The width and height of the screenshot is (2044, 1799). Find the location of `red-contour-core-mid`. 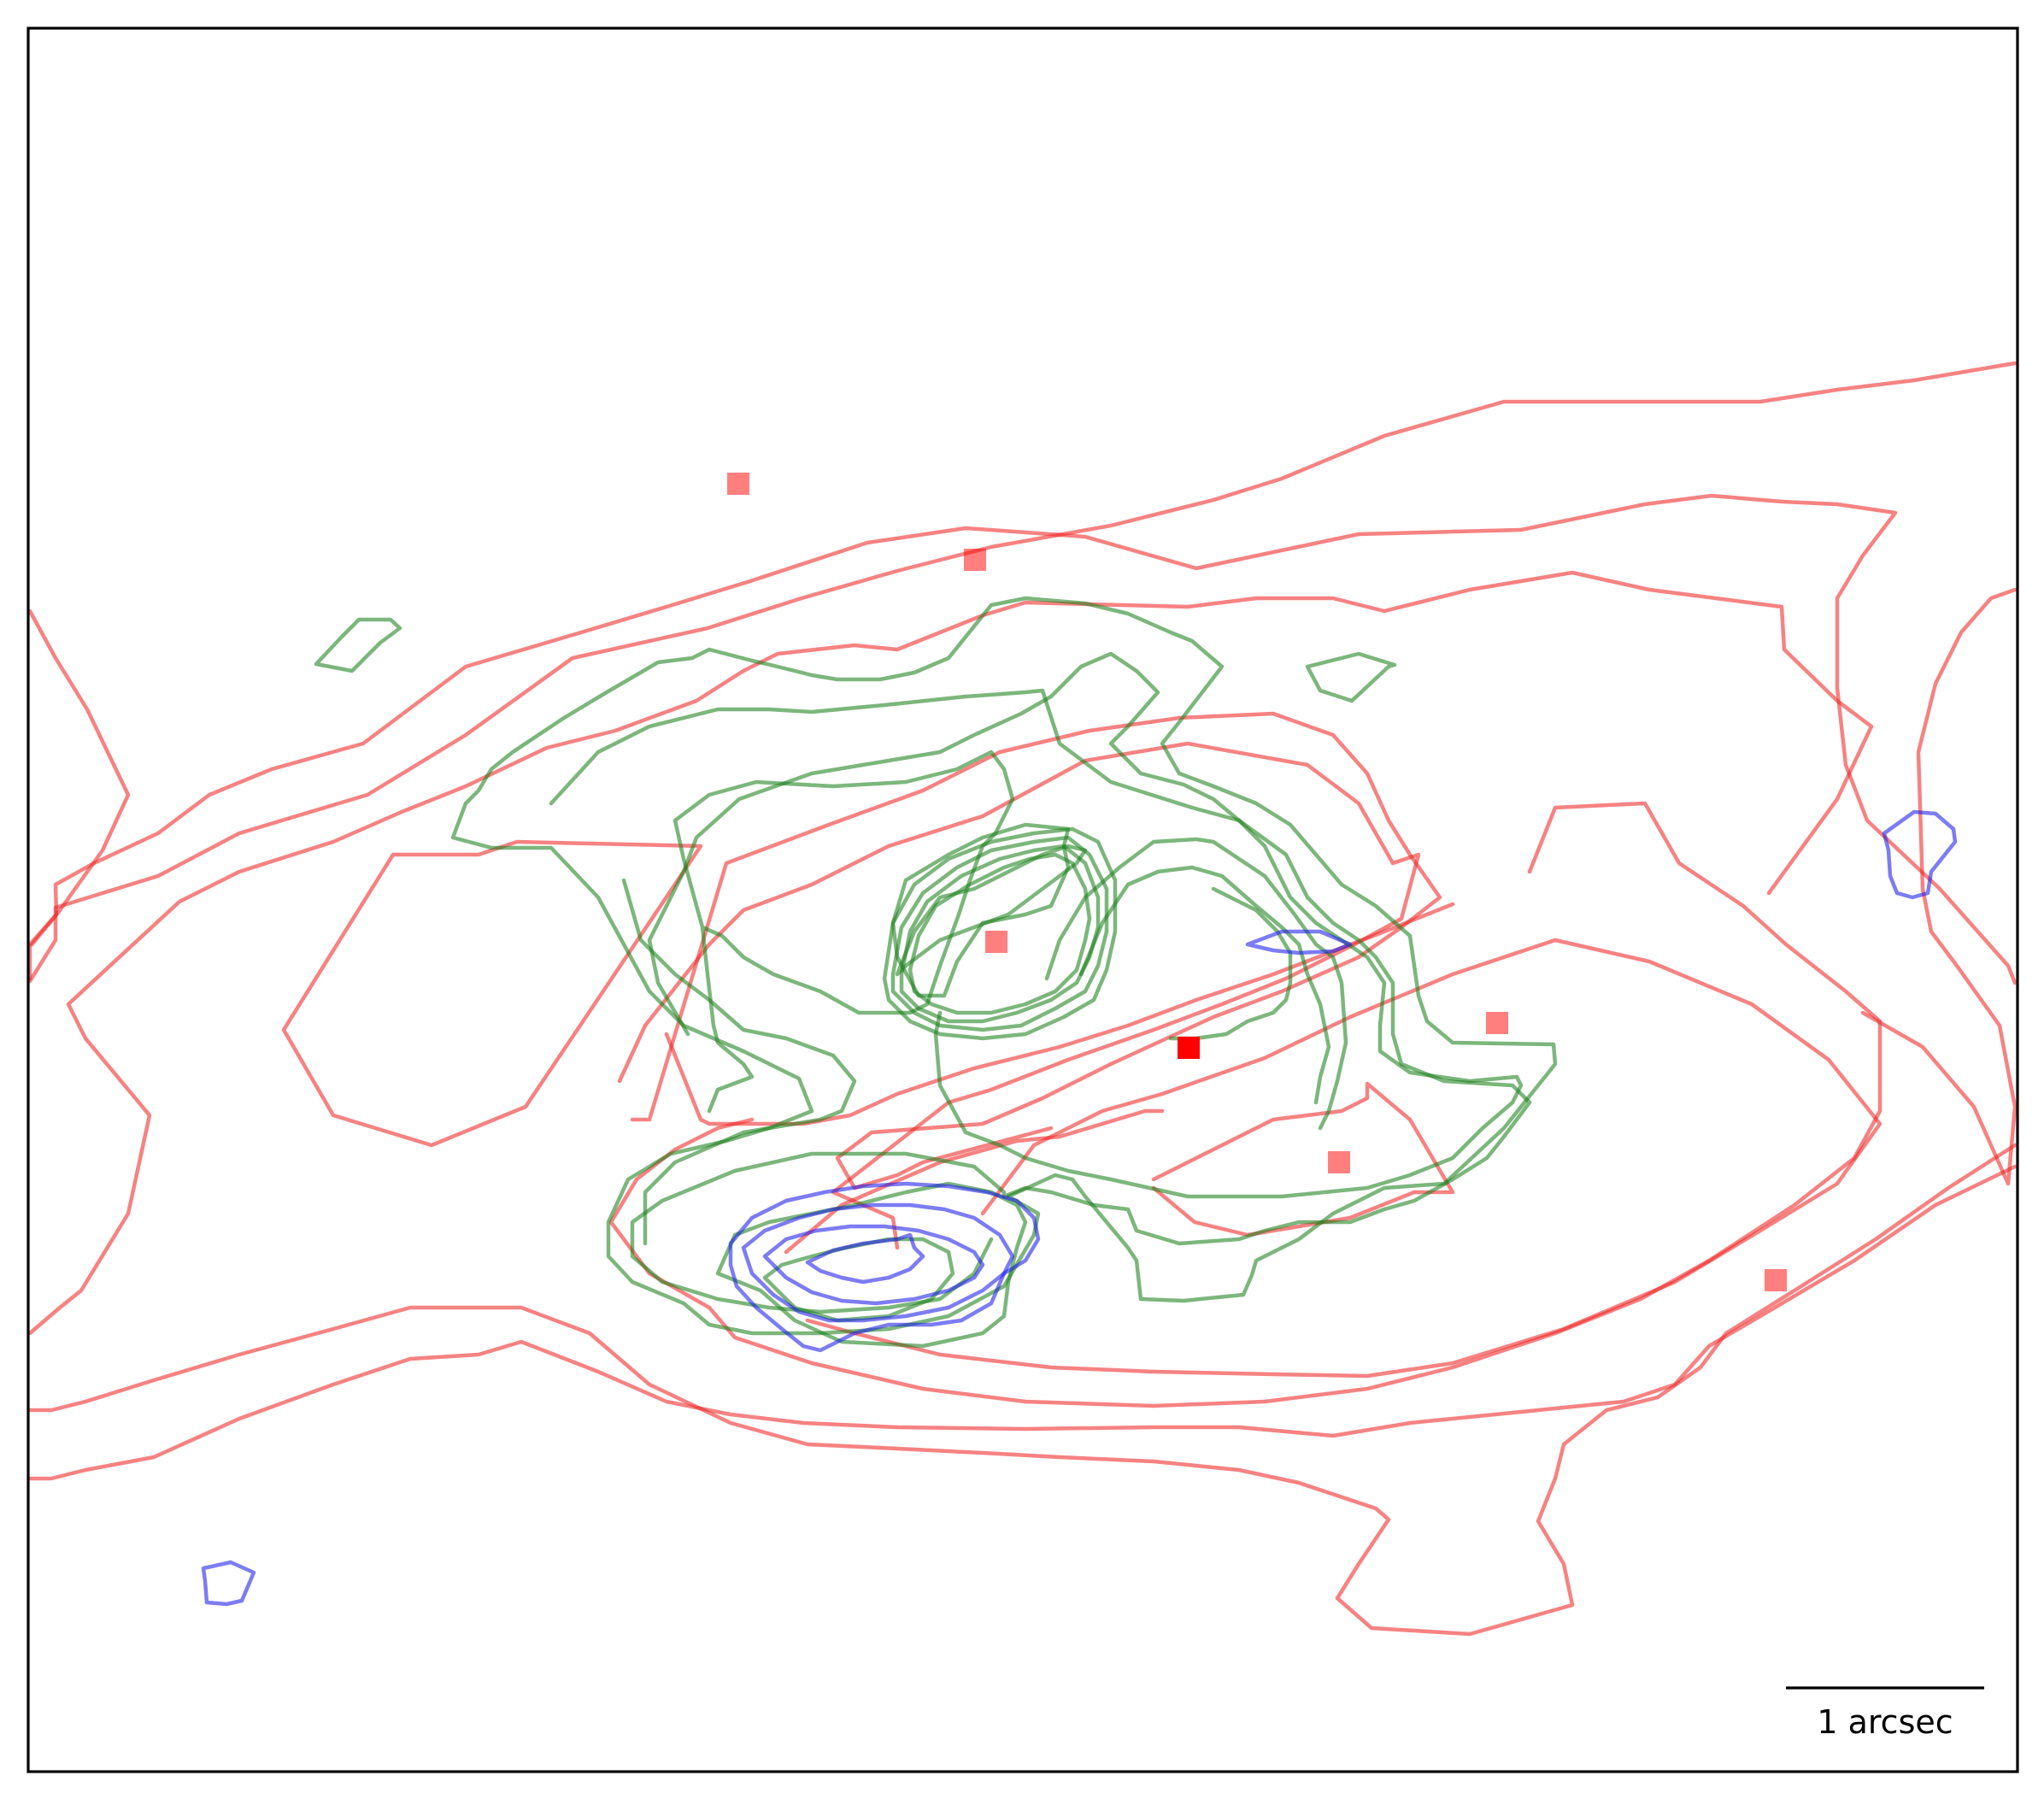

red-contour-core-mid is located at coordinates (1019, 996).